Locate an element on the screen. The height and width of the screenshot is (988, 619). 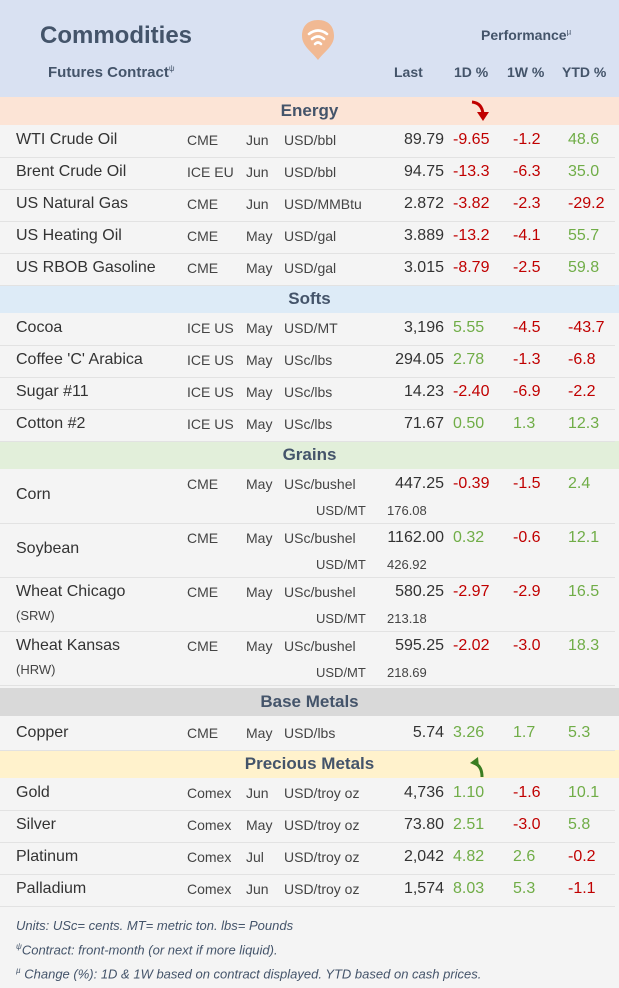
change-ytd: 5.8 is located at coordinates (579, 824).